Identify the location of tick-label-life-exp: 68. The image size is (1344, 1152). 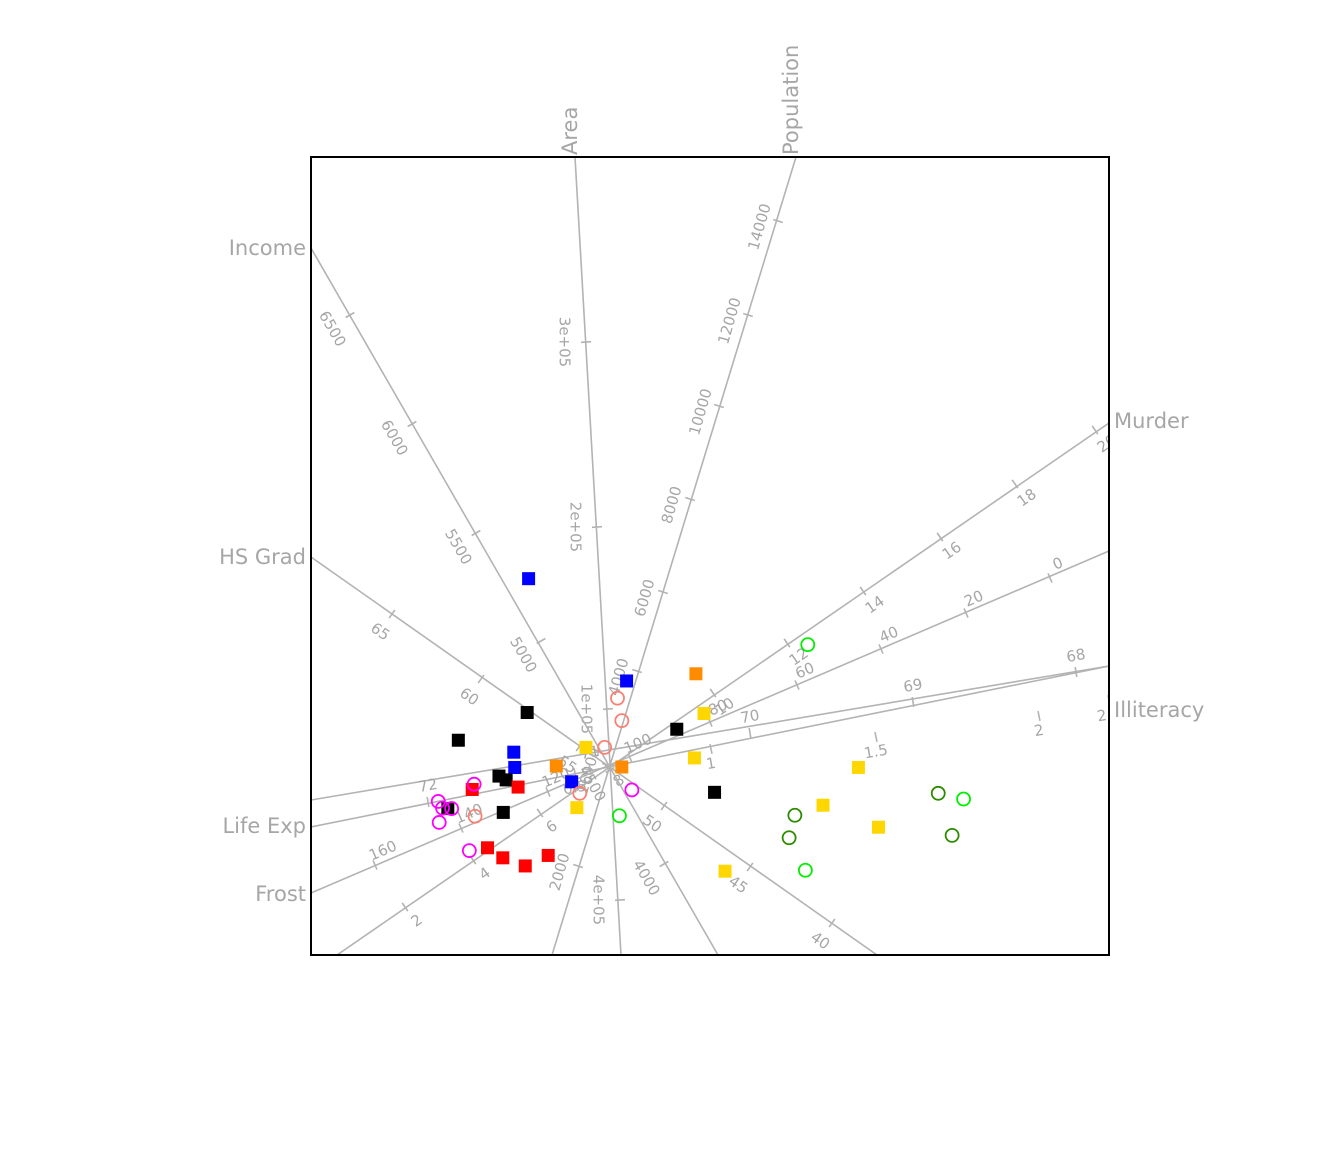
(1076, 655).